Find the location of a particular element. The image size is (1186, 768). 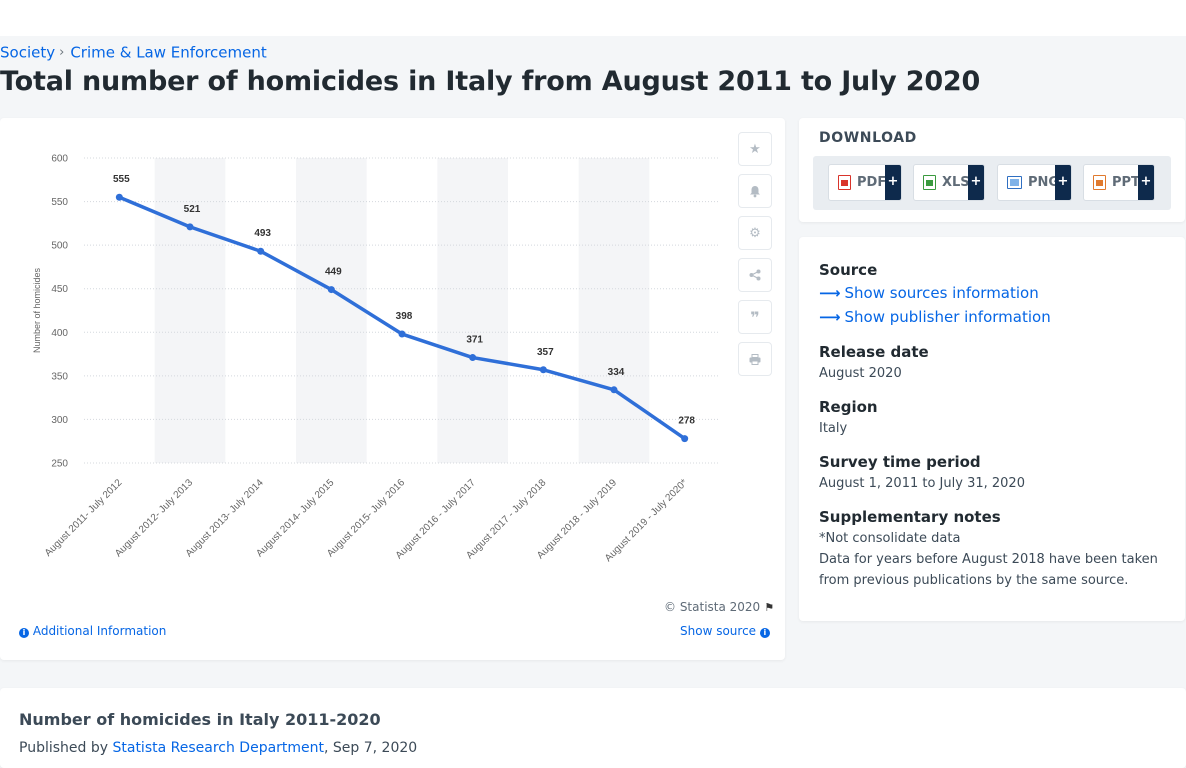

share-button is located at coordinates (755, 275).